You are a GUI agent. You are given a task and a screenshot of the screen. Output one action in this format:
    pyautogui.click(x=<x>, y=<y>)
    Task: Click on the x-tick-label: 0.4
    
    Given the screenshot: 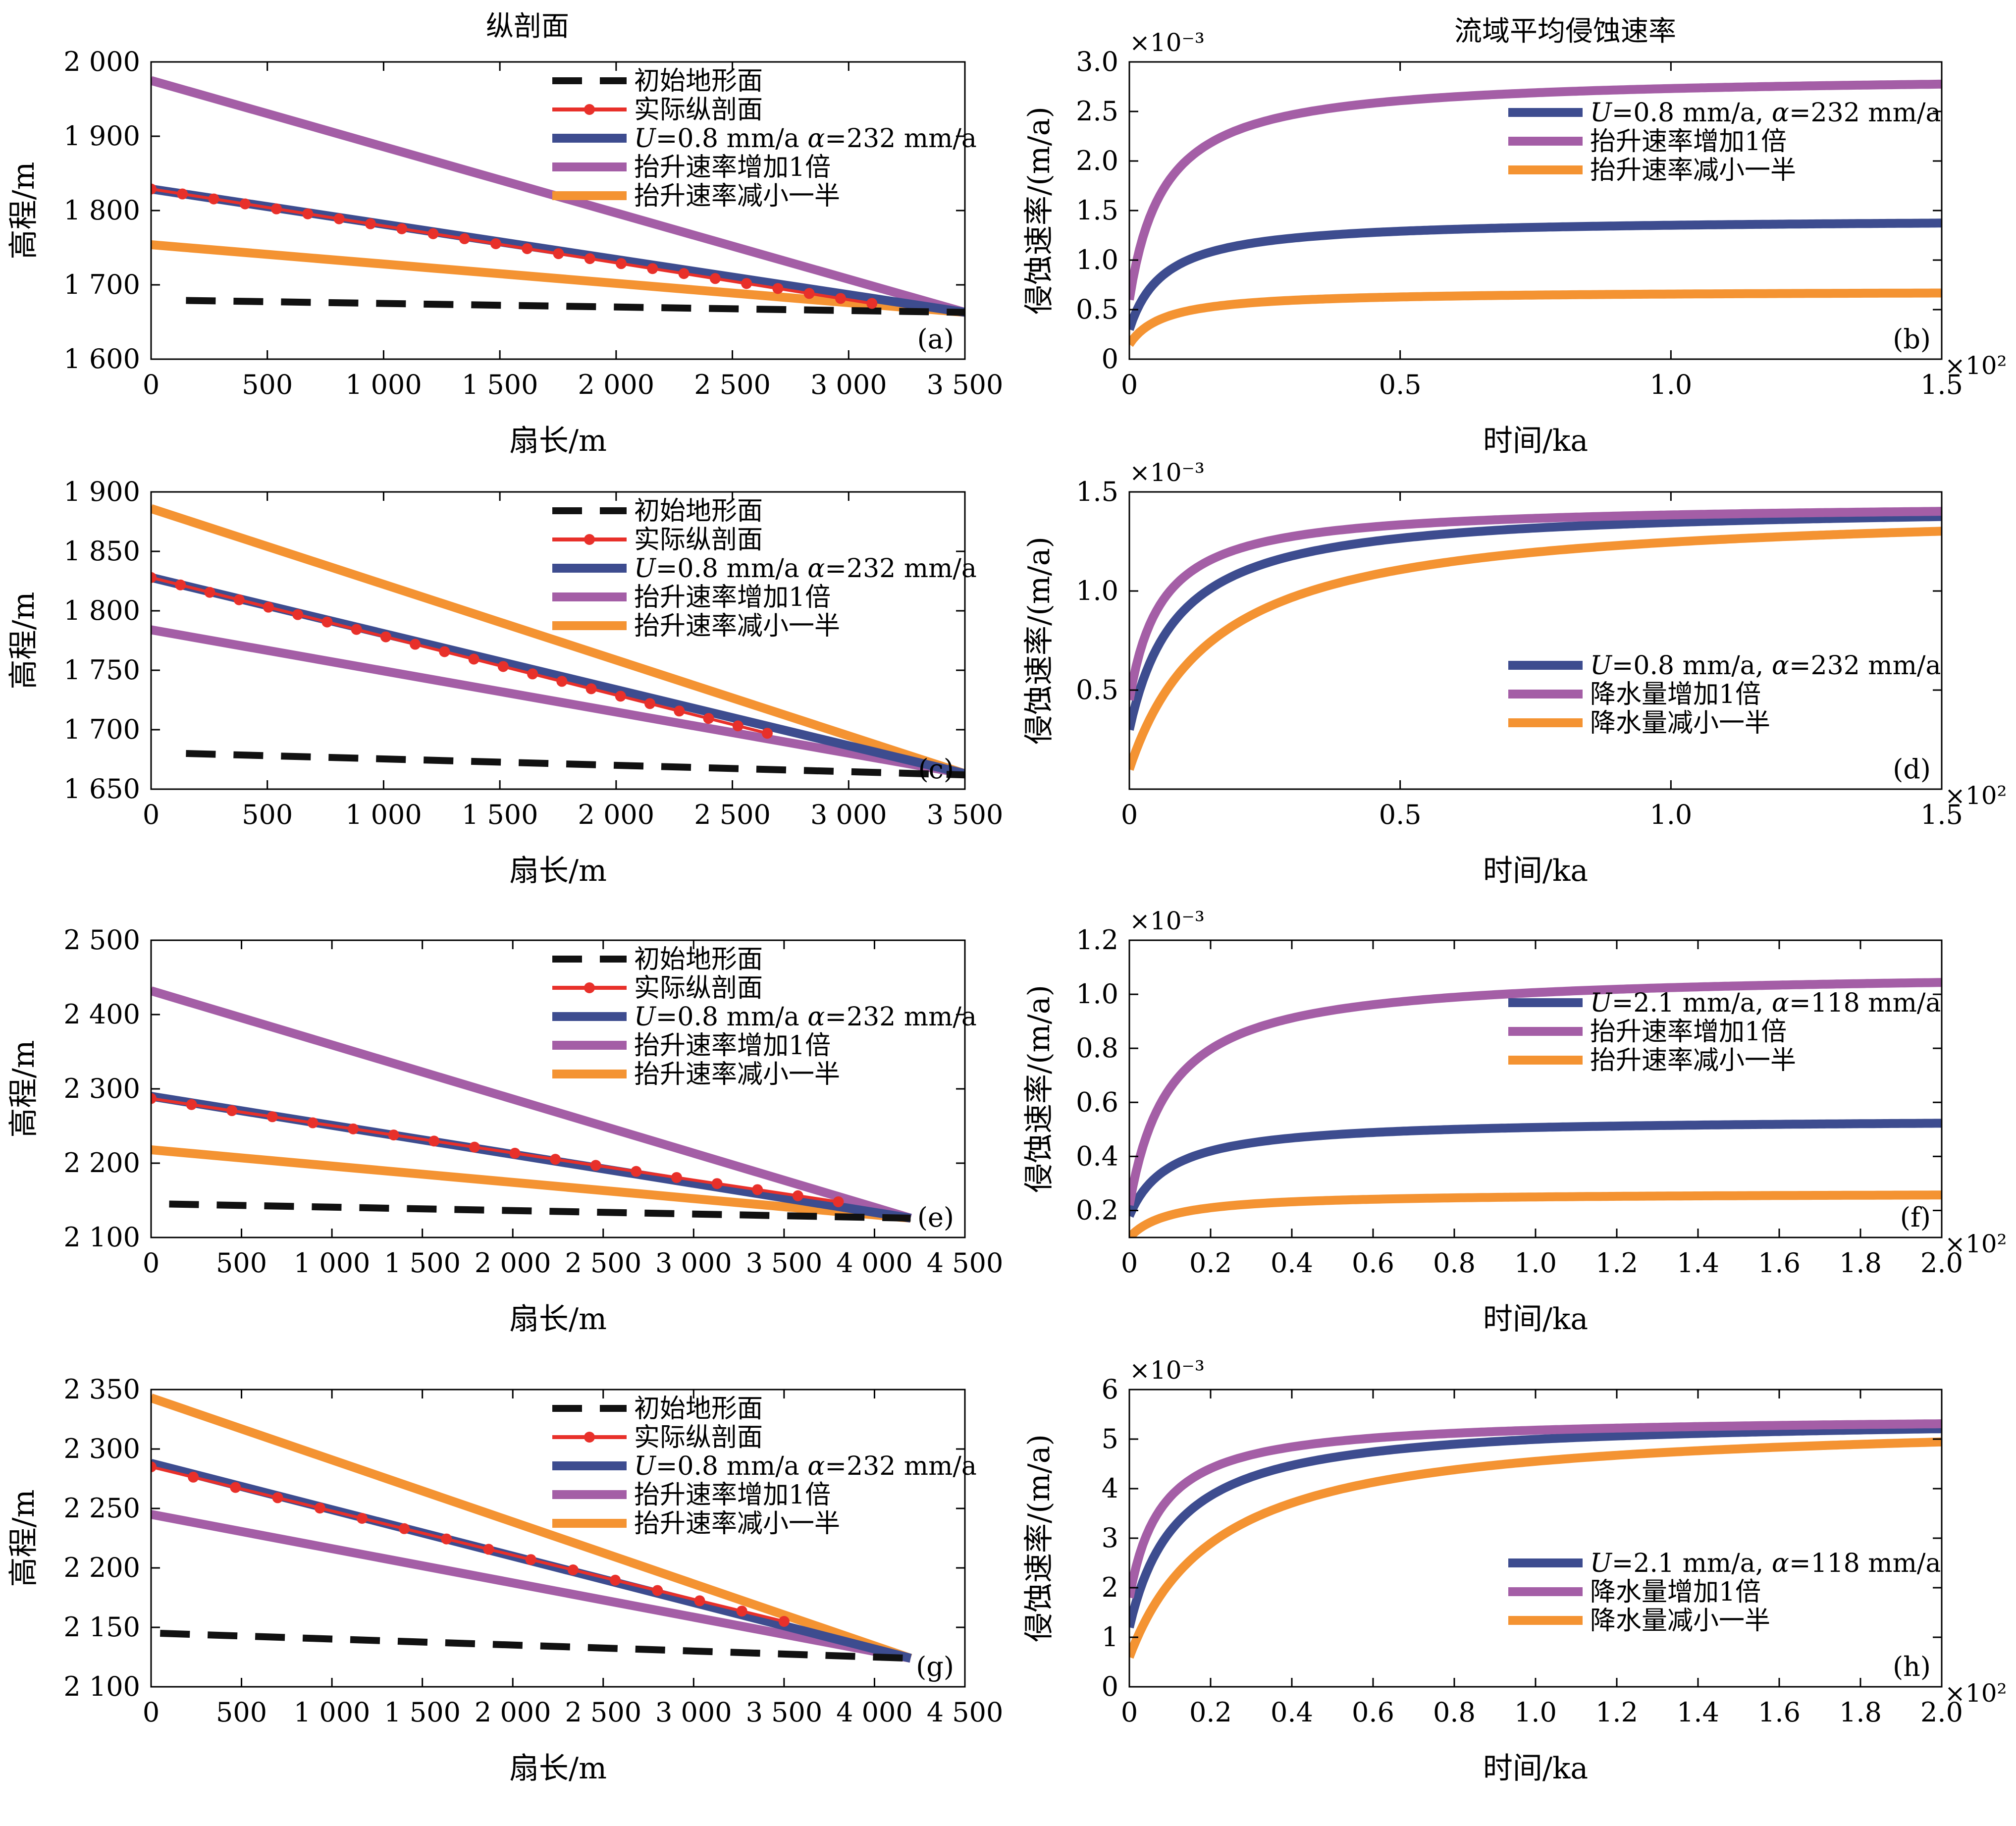 What is the action you would take?
    pyautogui.click(x=1292, y=1712)
    